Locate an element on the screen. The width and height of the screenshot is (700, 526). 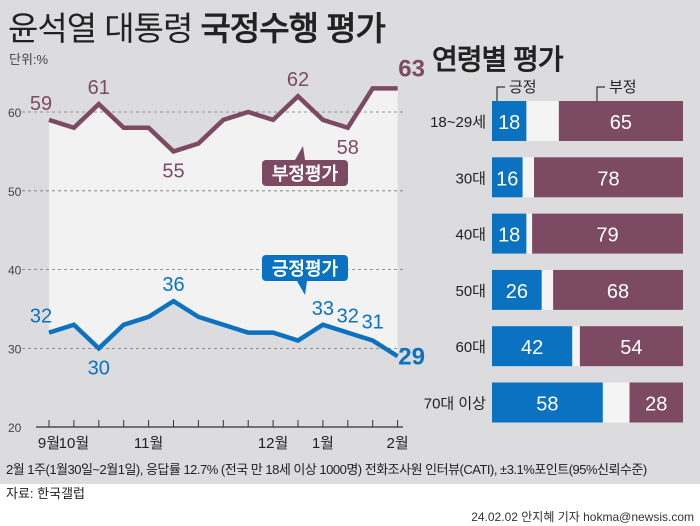
data-label: 63 is located at coordinates (411, 68).